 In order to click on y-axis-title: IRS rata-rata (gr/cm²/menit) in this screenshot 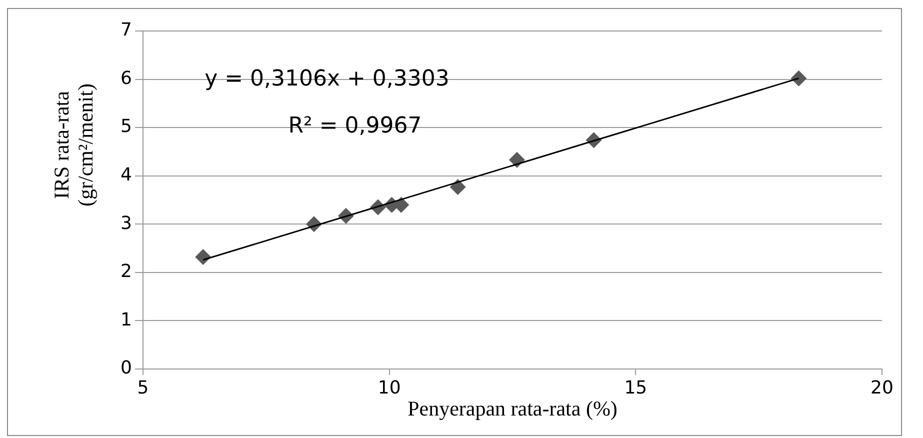, I will do `click(74, 145)`.